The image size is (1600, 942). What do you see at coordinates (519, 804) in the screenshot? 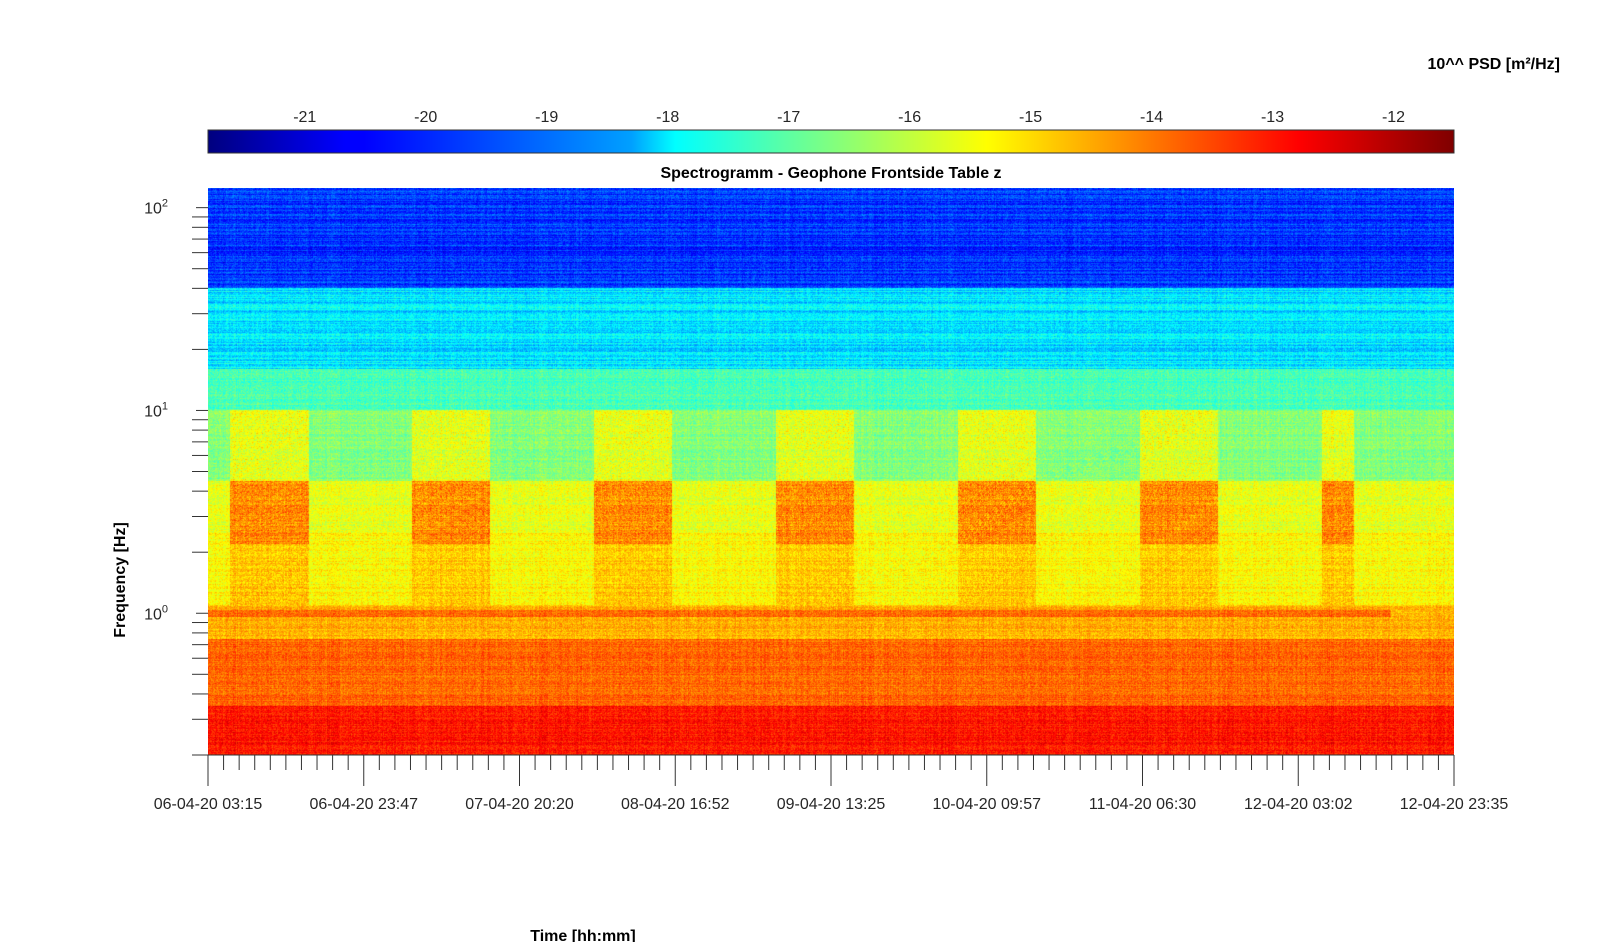
I see `x-tick-label: 07-04-20 20:20` at bounding box center [519, 804].